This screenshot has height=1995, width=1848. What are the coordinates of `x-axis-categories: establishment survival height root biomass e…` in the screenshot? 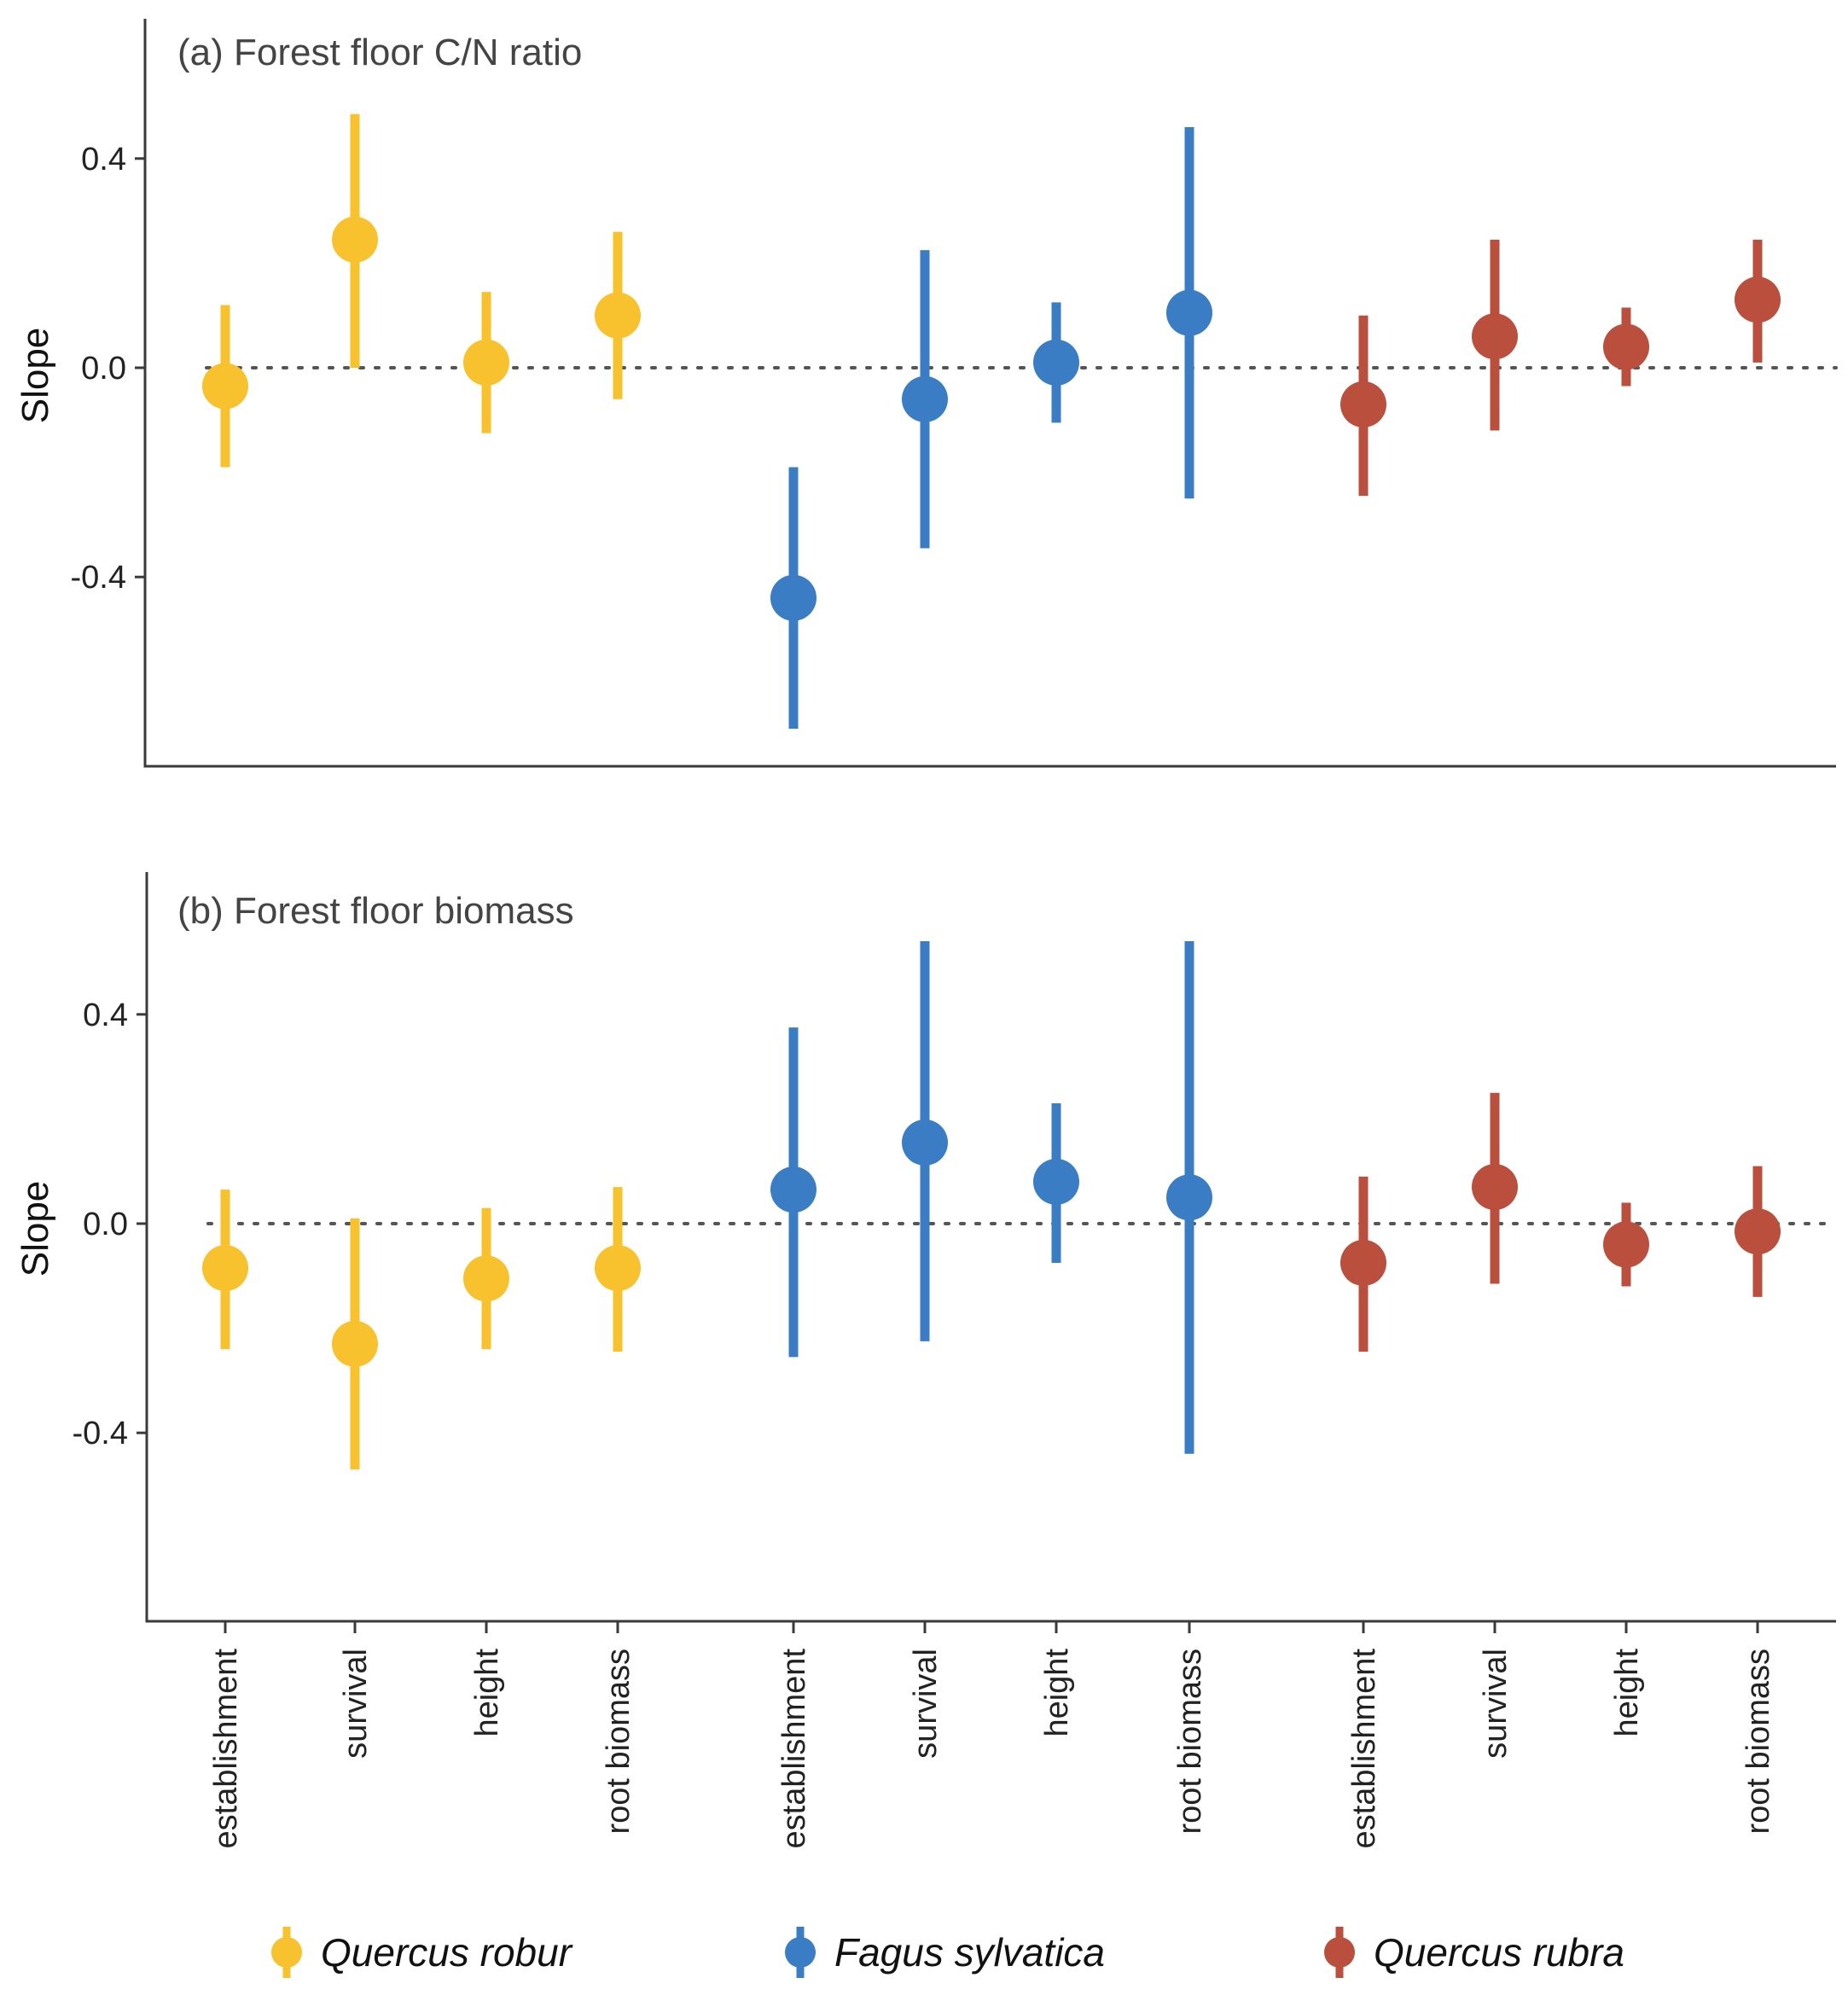 It's located at (992, 1734).